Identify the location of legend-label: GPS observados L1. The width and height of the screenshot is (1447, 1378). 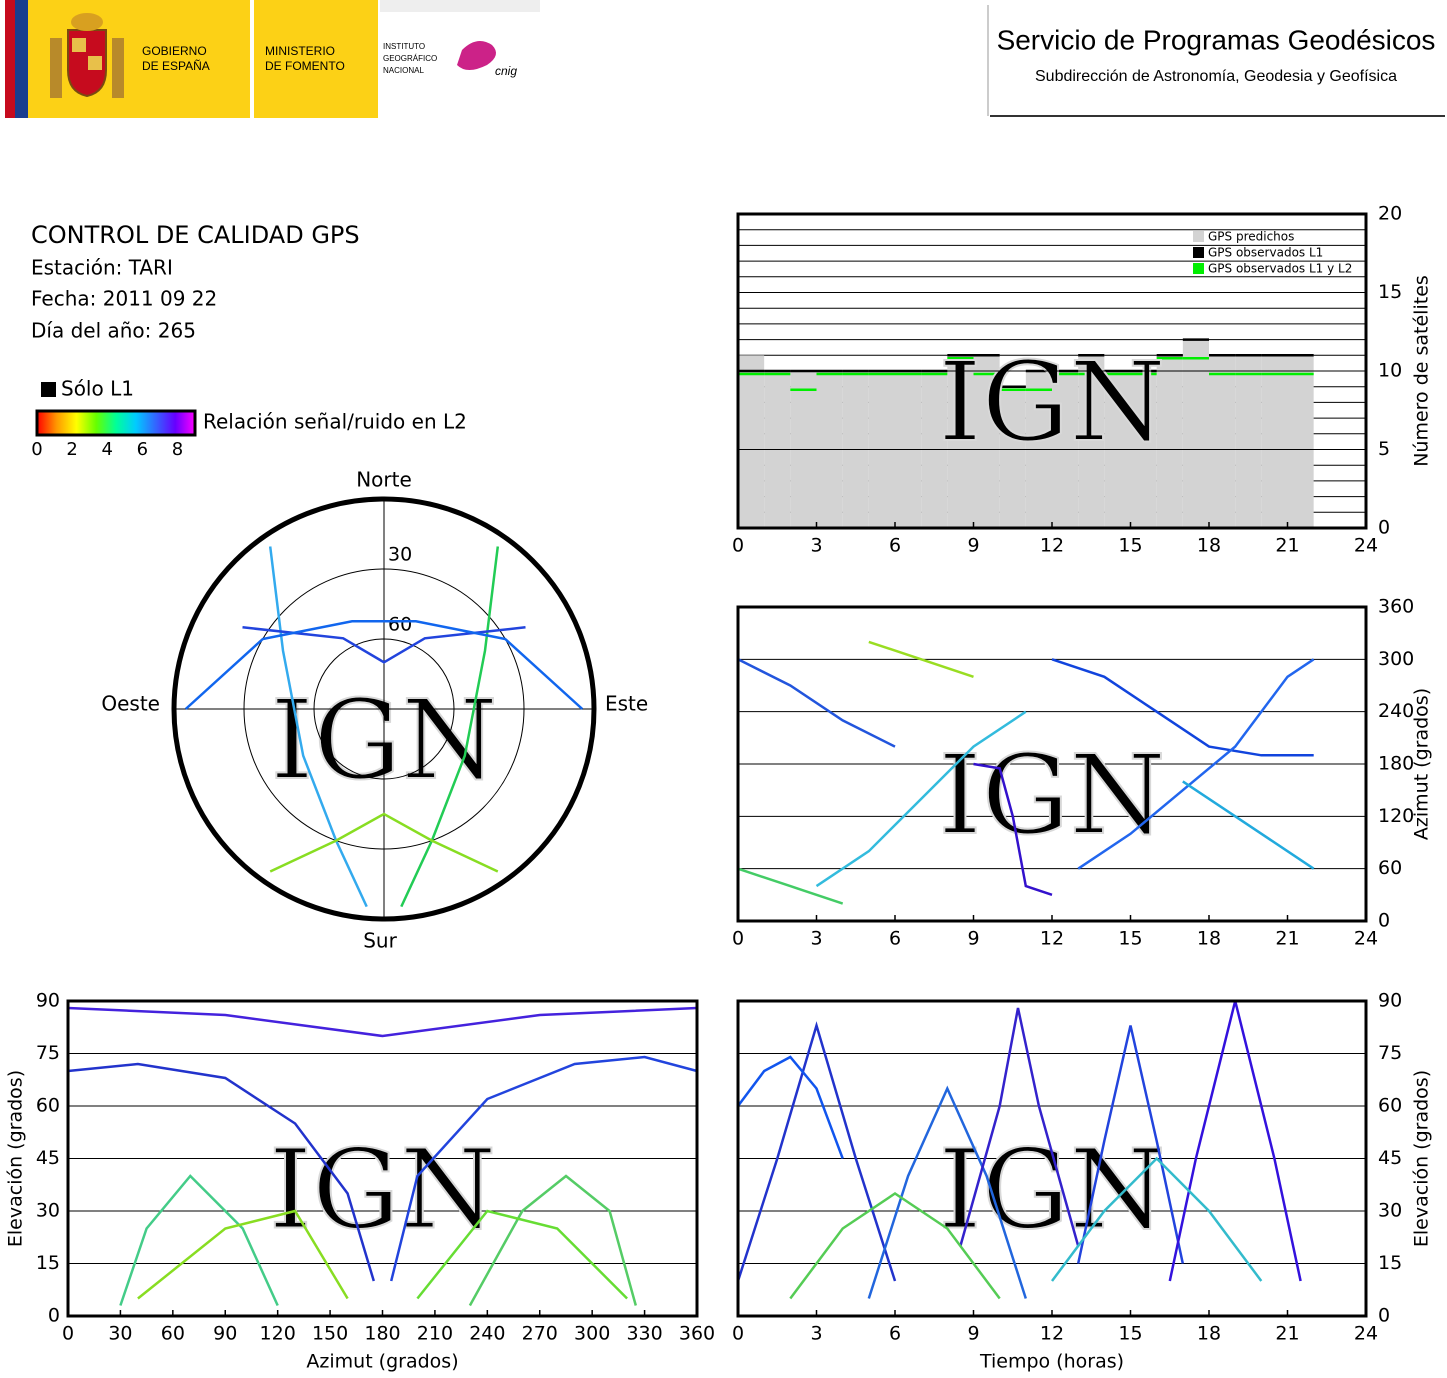
(1265, 253).